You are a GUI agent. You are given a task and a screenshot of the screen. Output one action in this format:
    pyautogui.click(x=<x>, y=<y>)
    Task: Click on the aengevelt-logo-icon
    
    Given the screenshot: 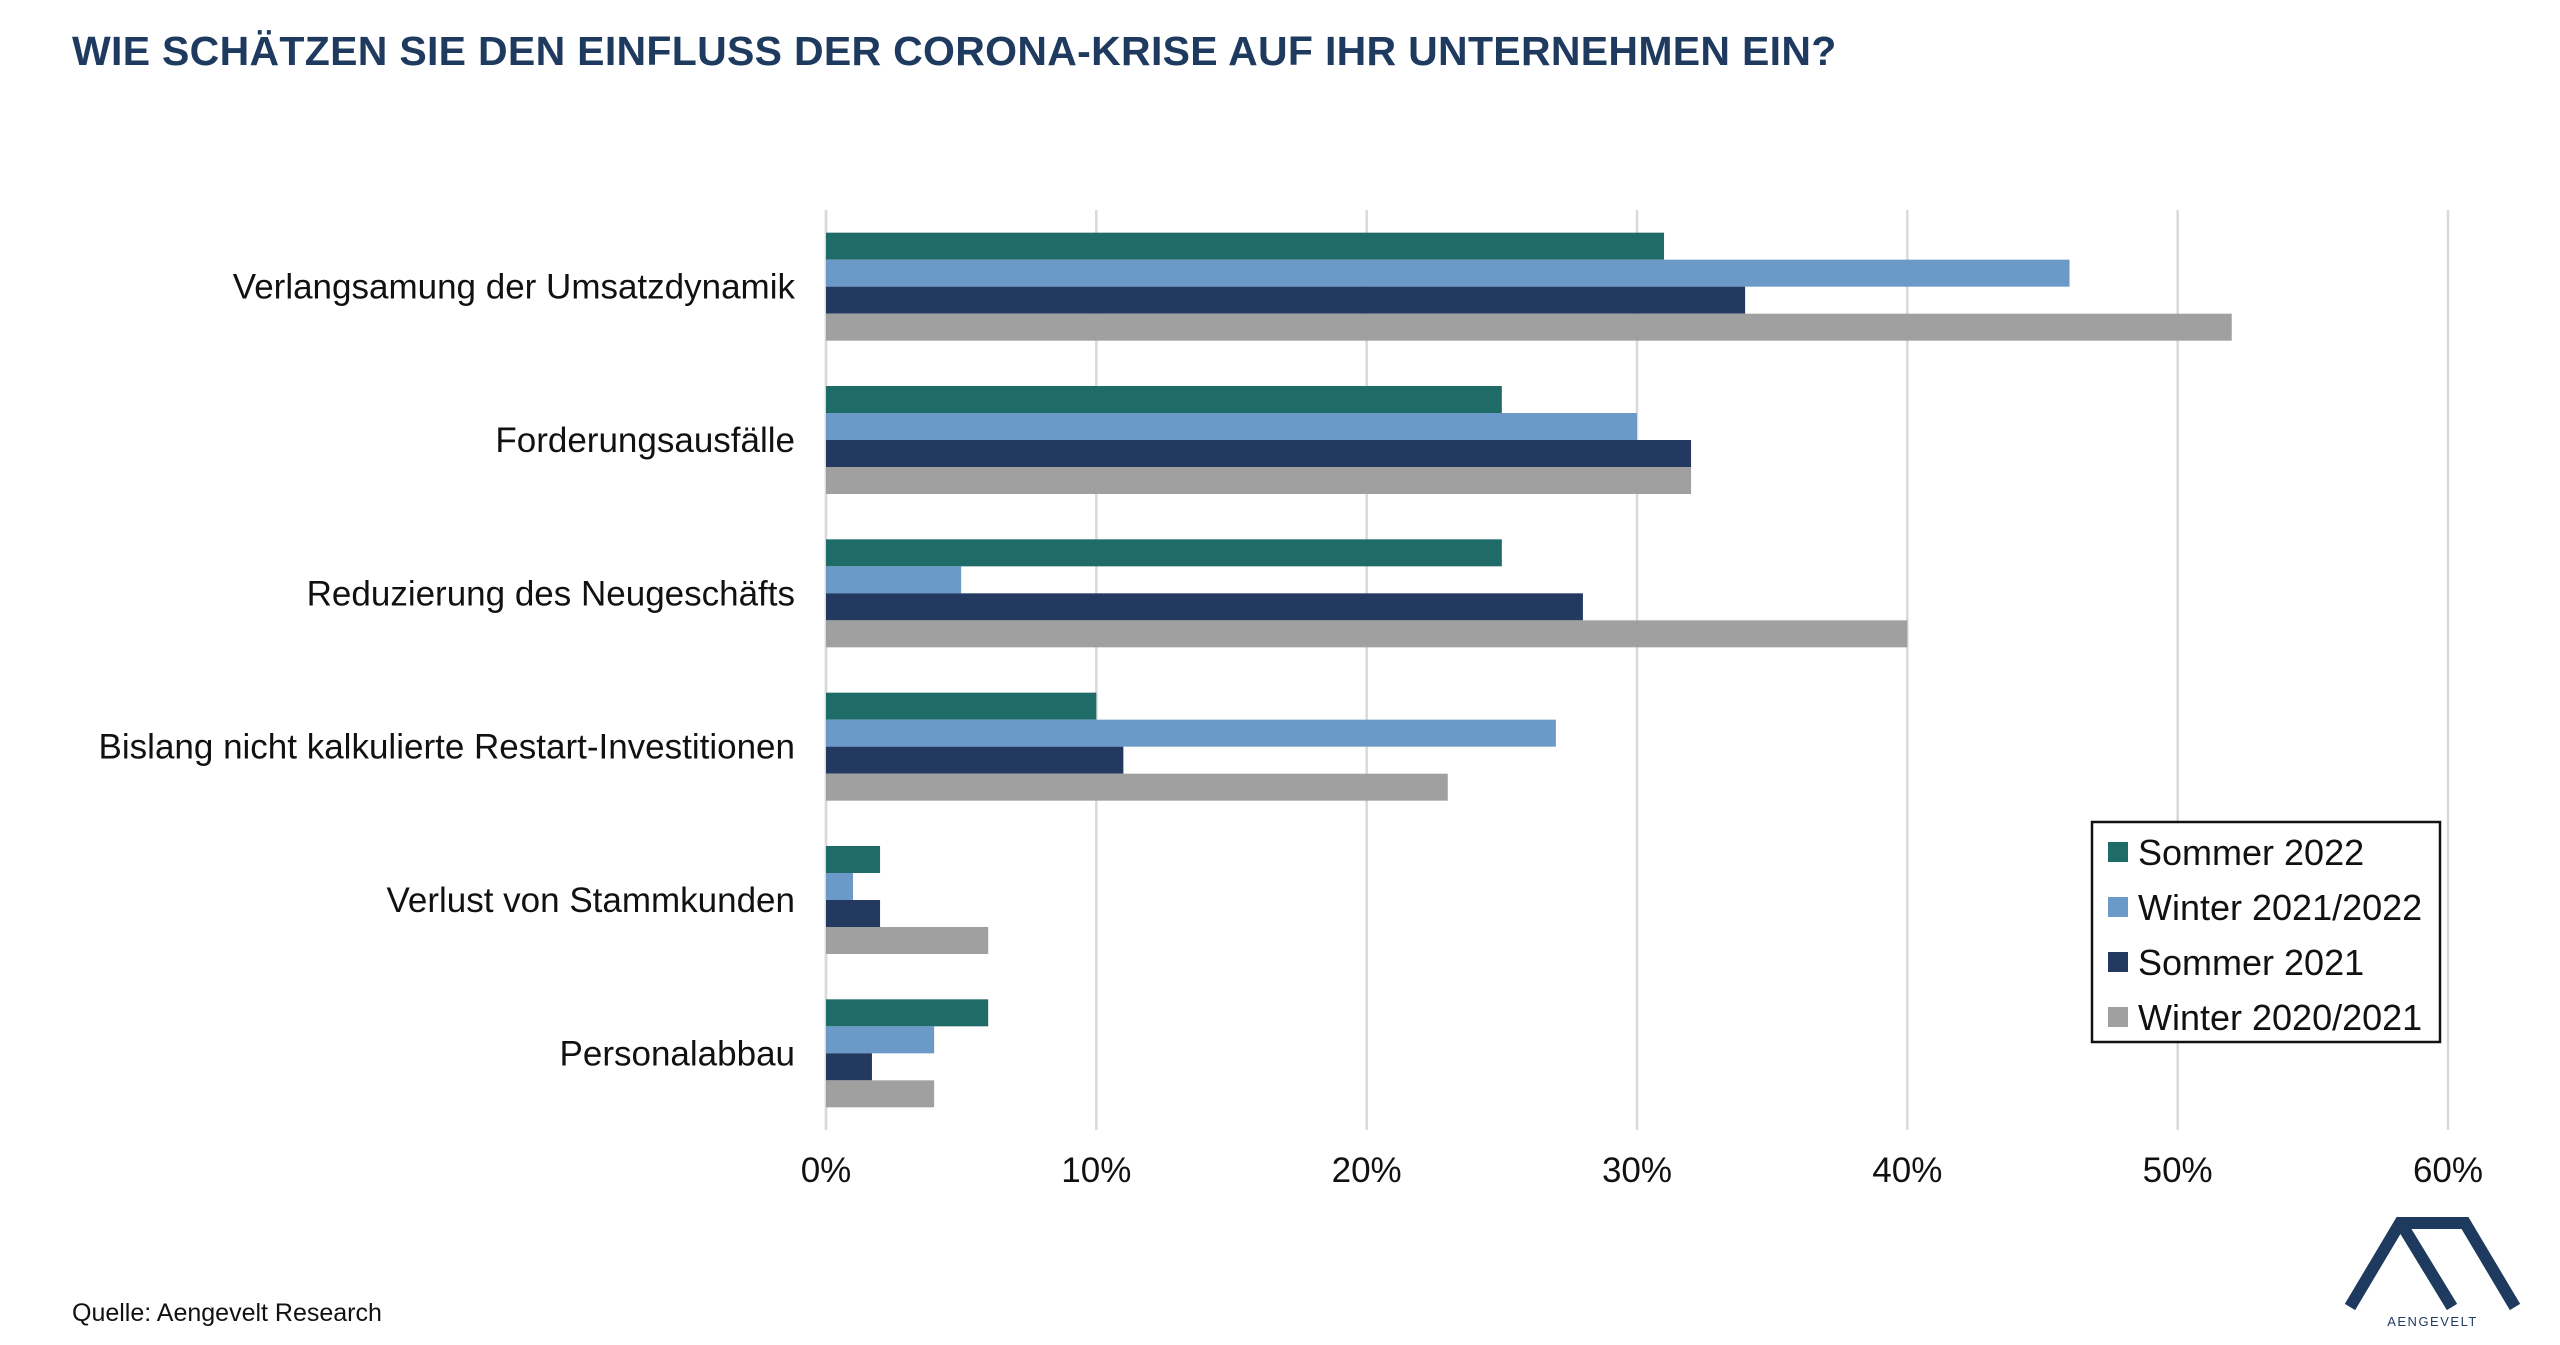 What is the action you would take?
    pyautogui.click(x=2432, y=1264)
    